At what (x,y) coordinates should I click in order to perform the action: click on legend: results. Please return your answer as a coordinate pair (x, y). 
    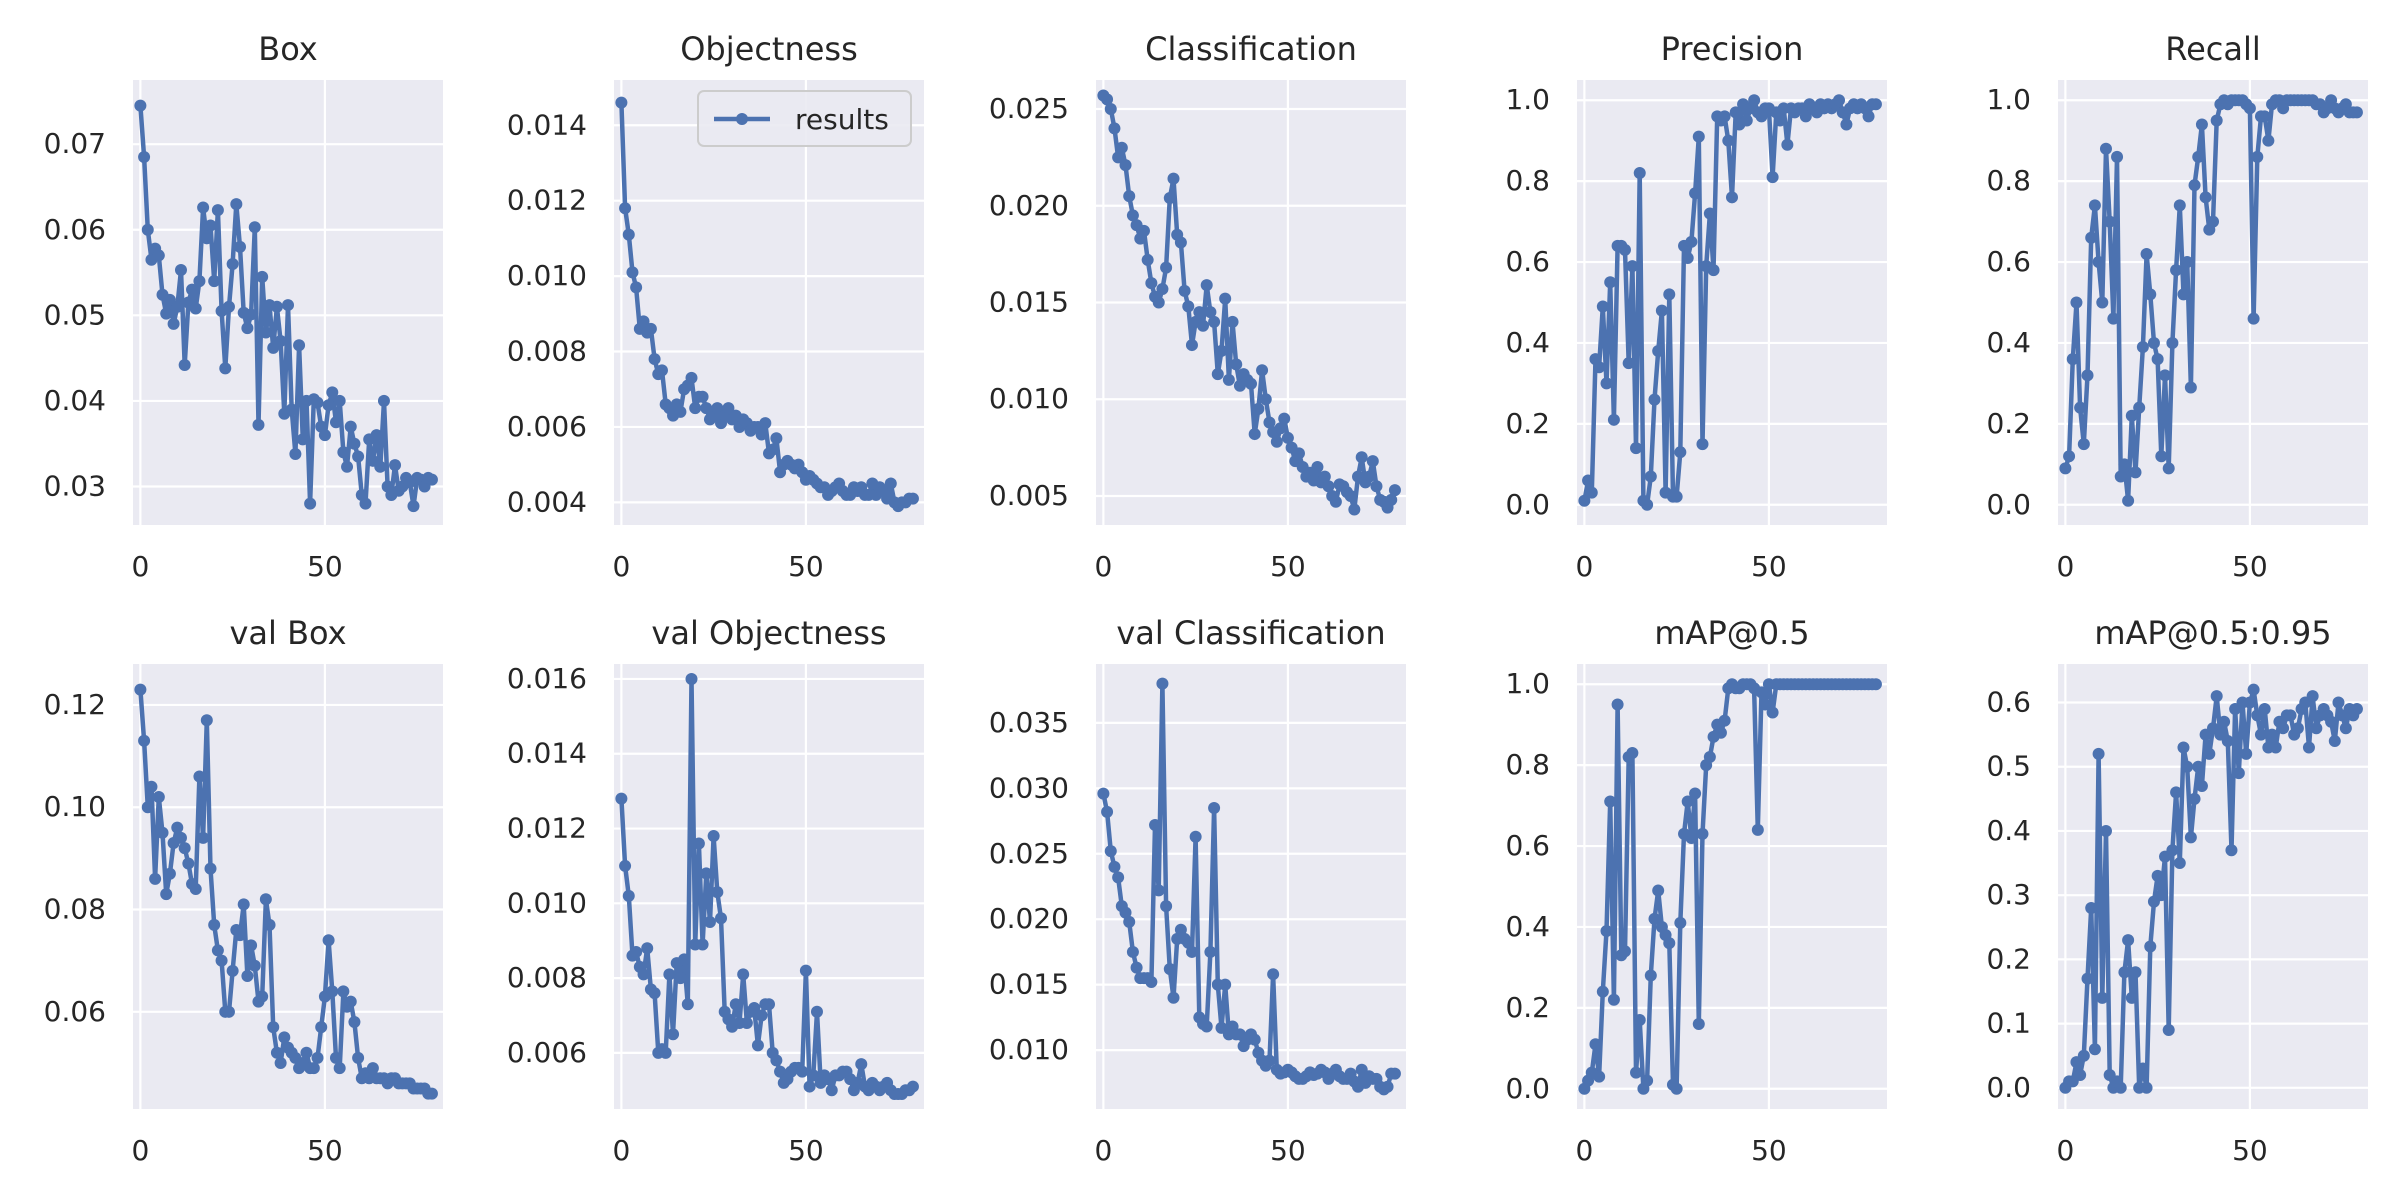
    Looking at the image, I should click on (804, 118).